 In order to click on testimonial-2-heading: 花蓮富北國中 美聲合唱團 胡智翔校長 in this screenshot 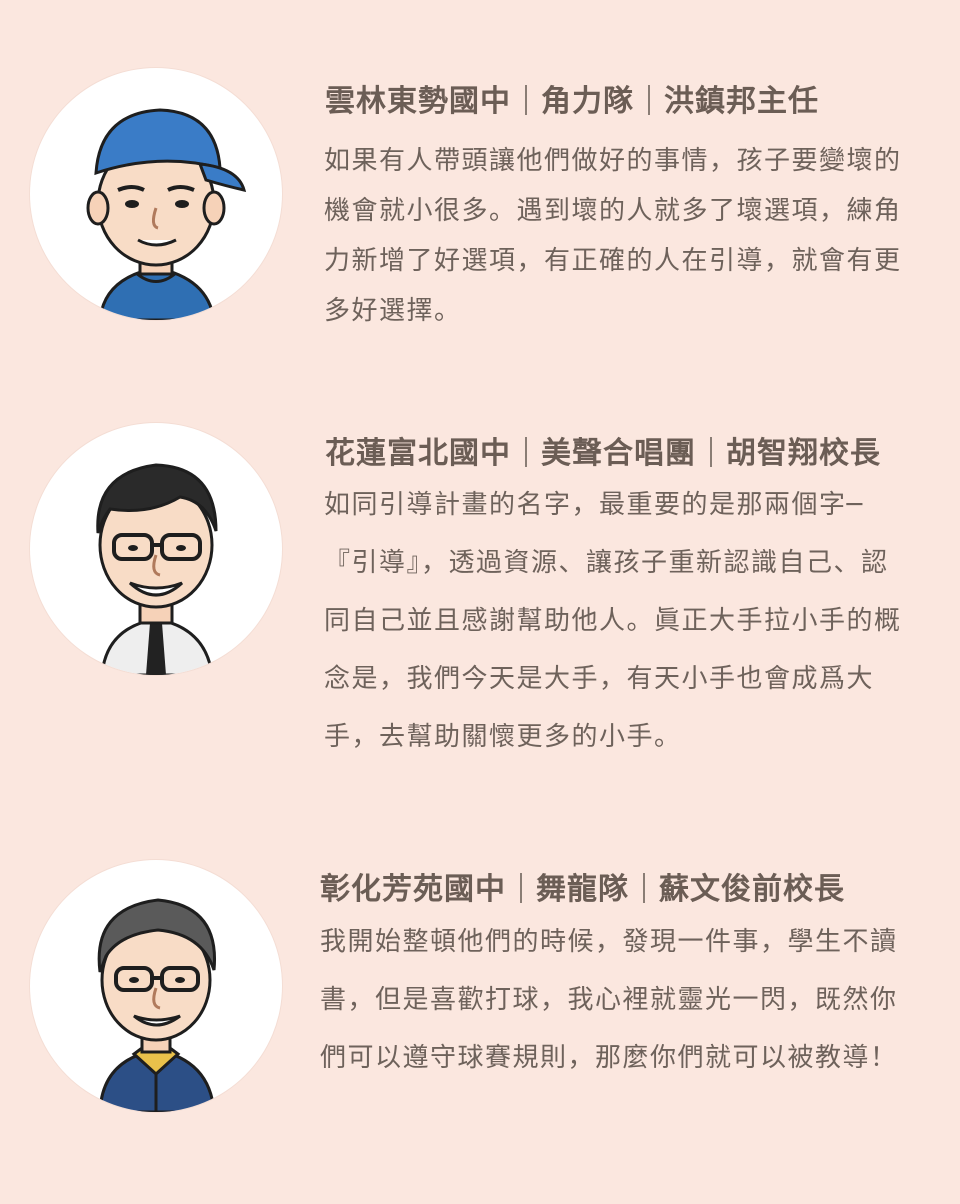, I will do `click(603, 450)`.